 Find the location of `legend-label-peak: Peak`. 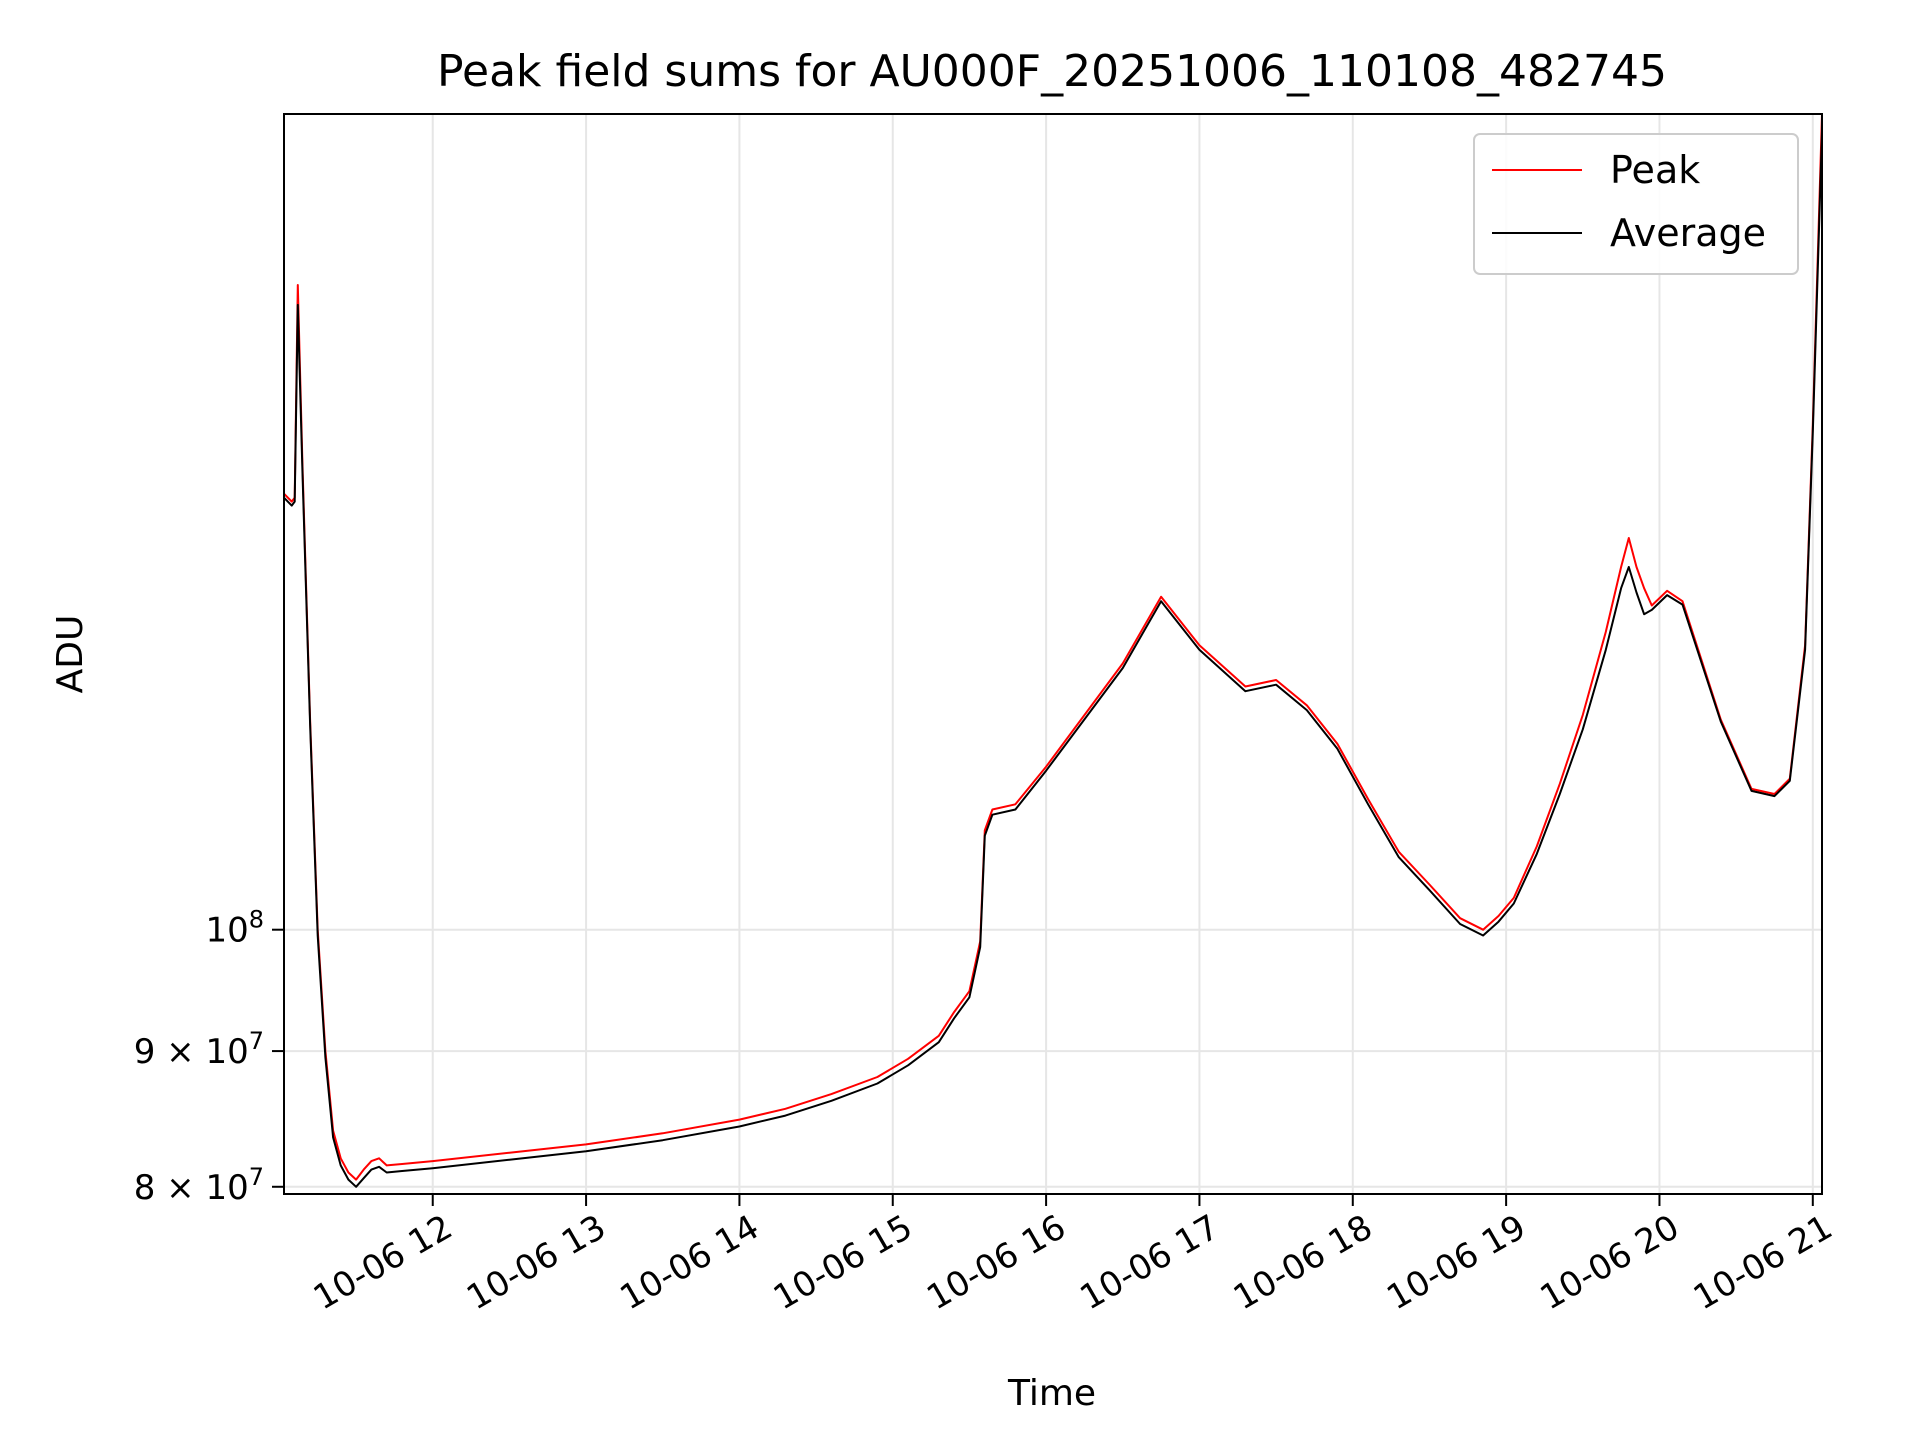

legend-label-peak: Peak is located at coordinates (1655, 170).